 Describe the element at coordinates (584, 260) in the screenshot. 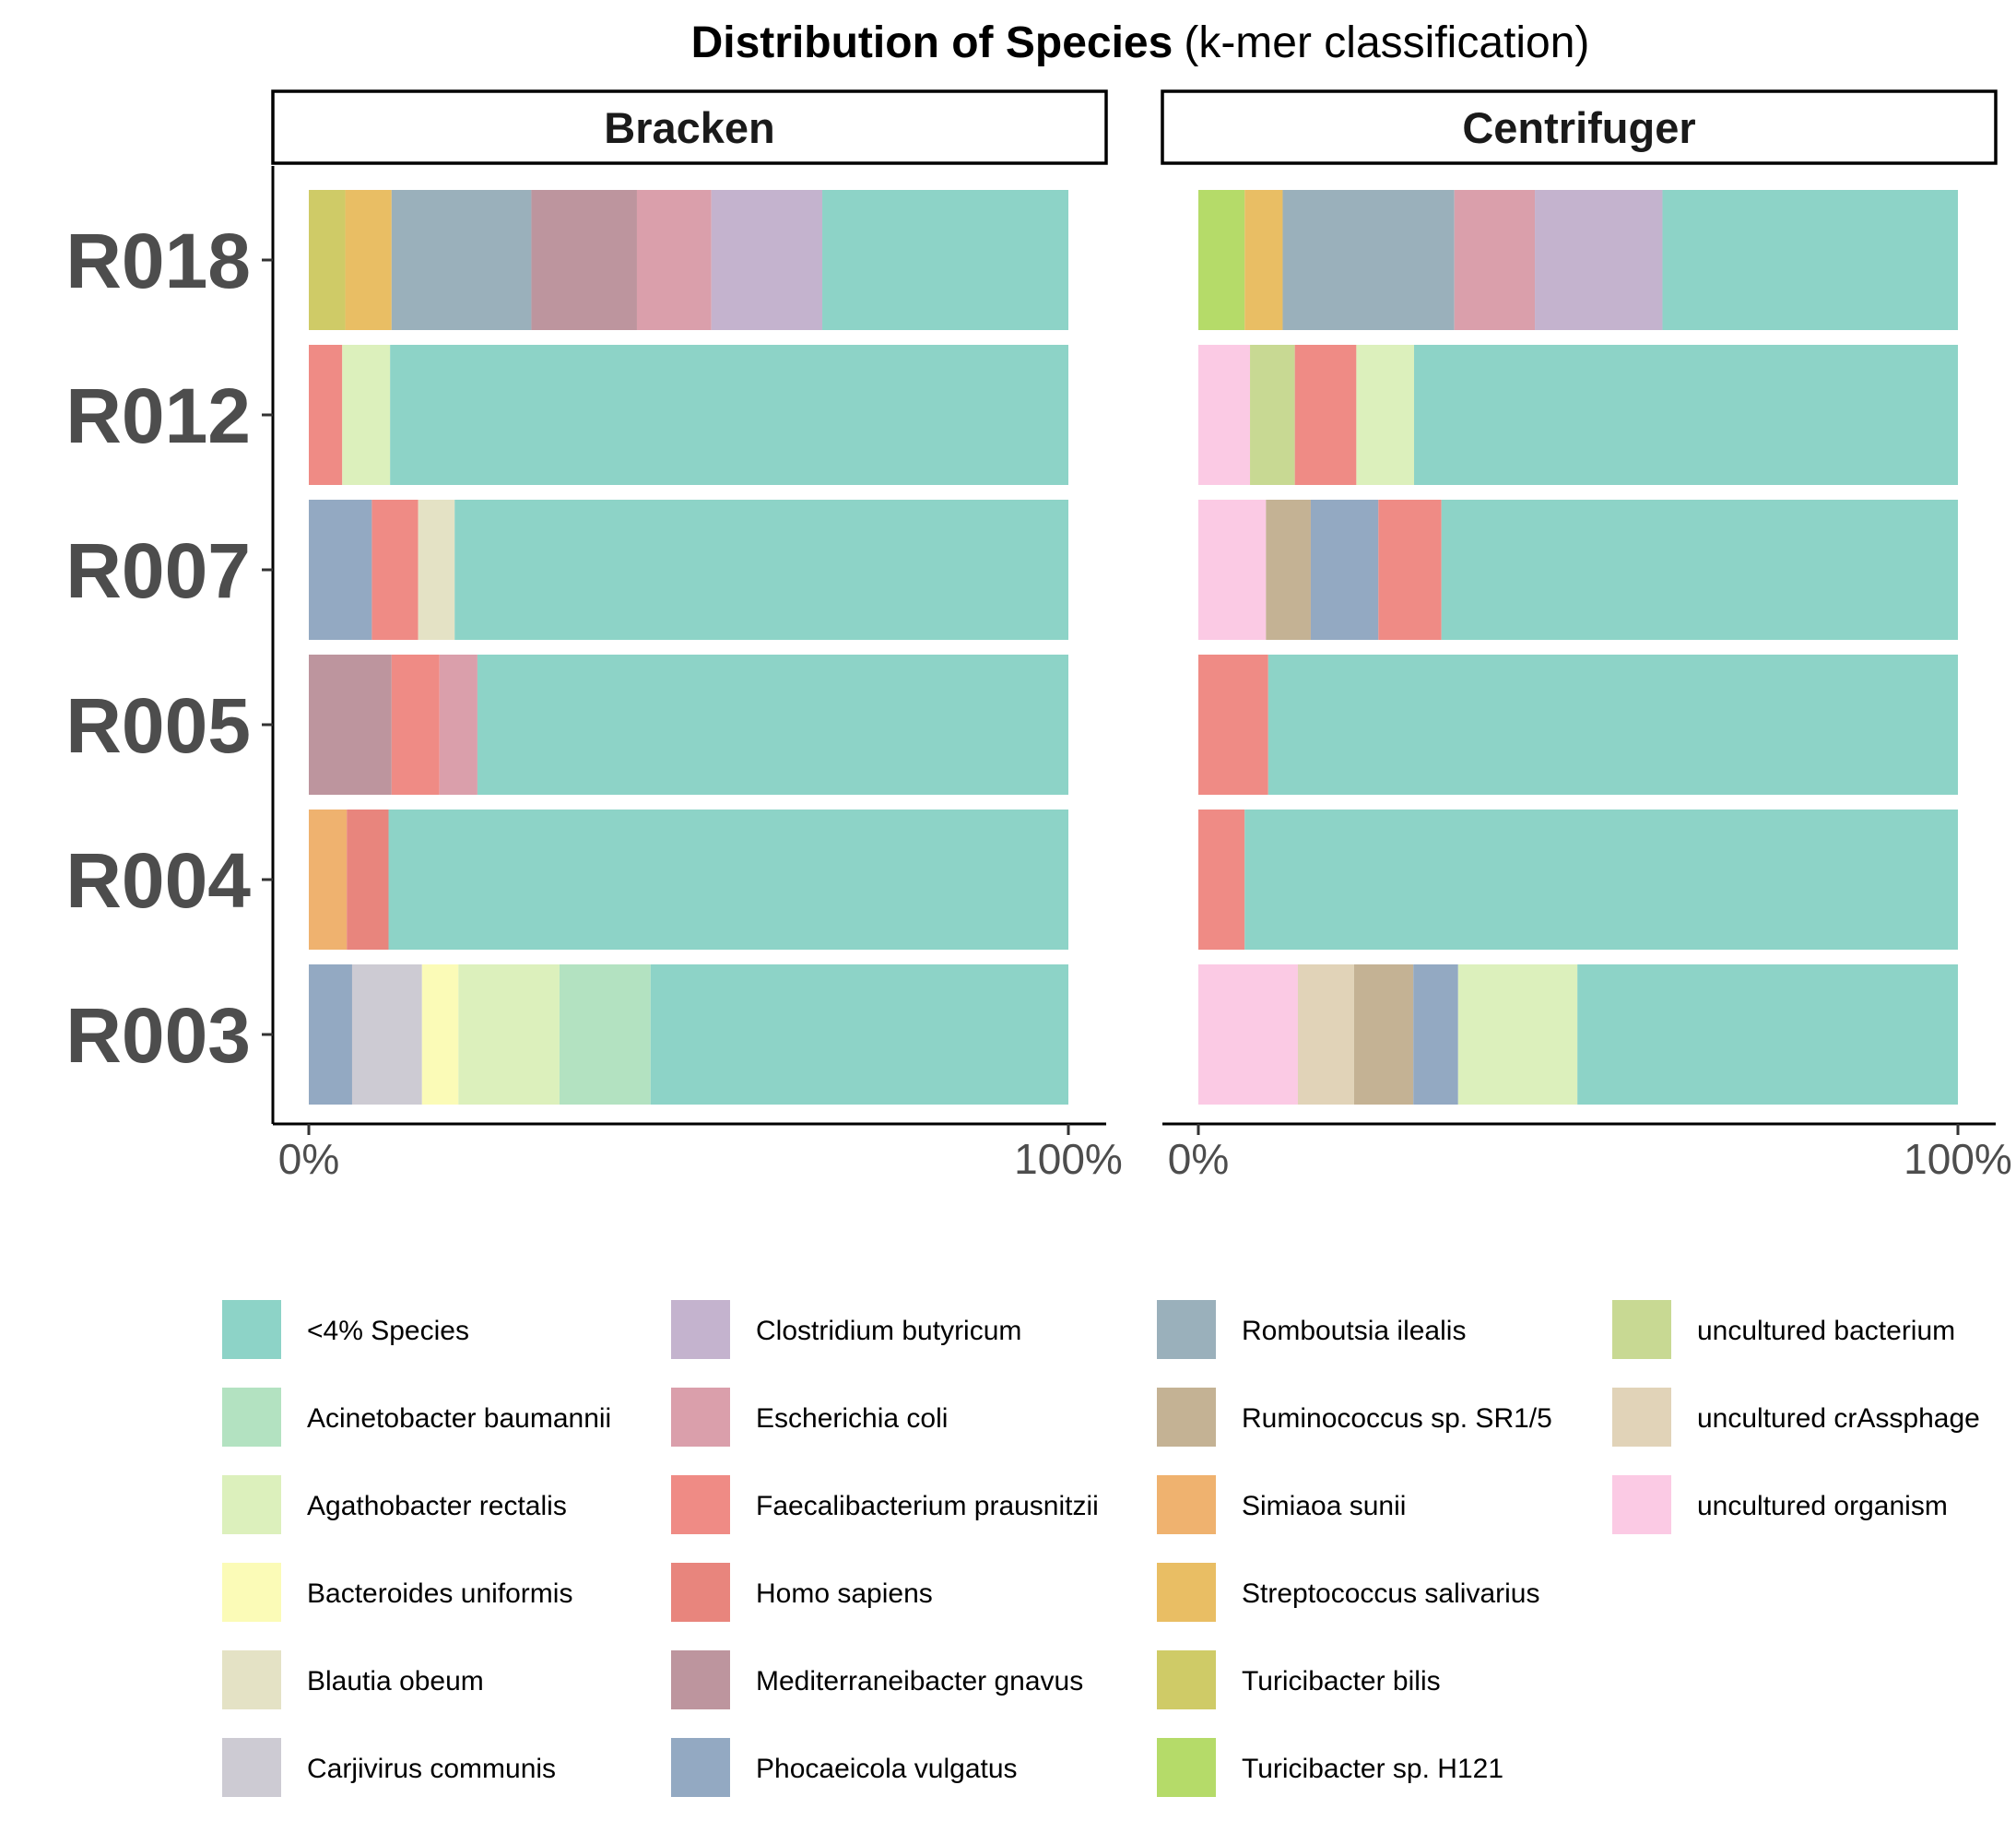

I see `bar-segment: R018 · Mediterraneibacter gnavus: 13.9%` at that location.